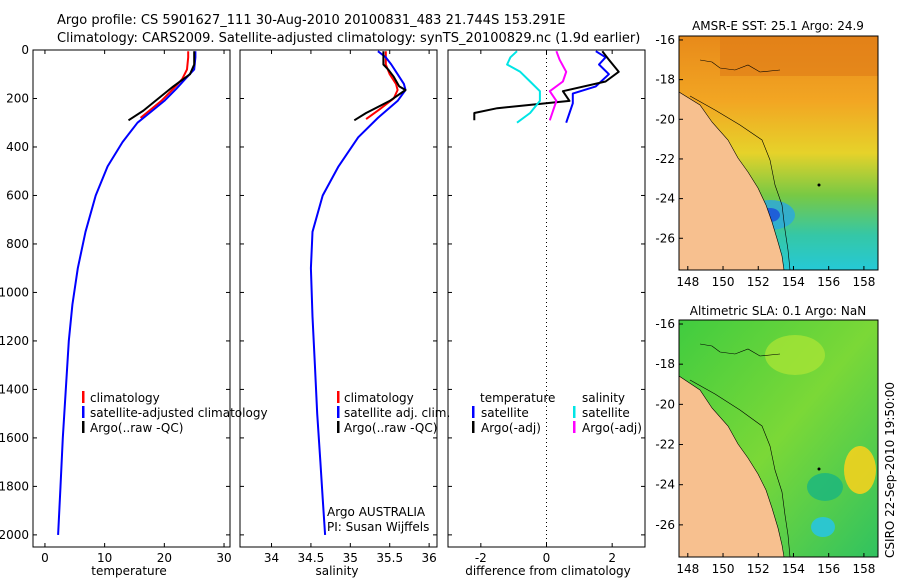  What do you see at coordinates (819, 469) in the screenshot?
I see `sla-argo-marker` at bounding box center [819, 469].